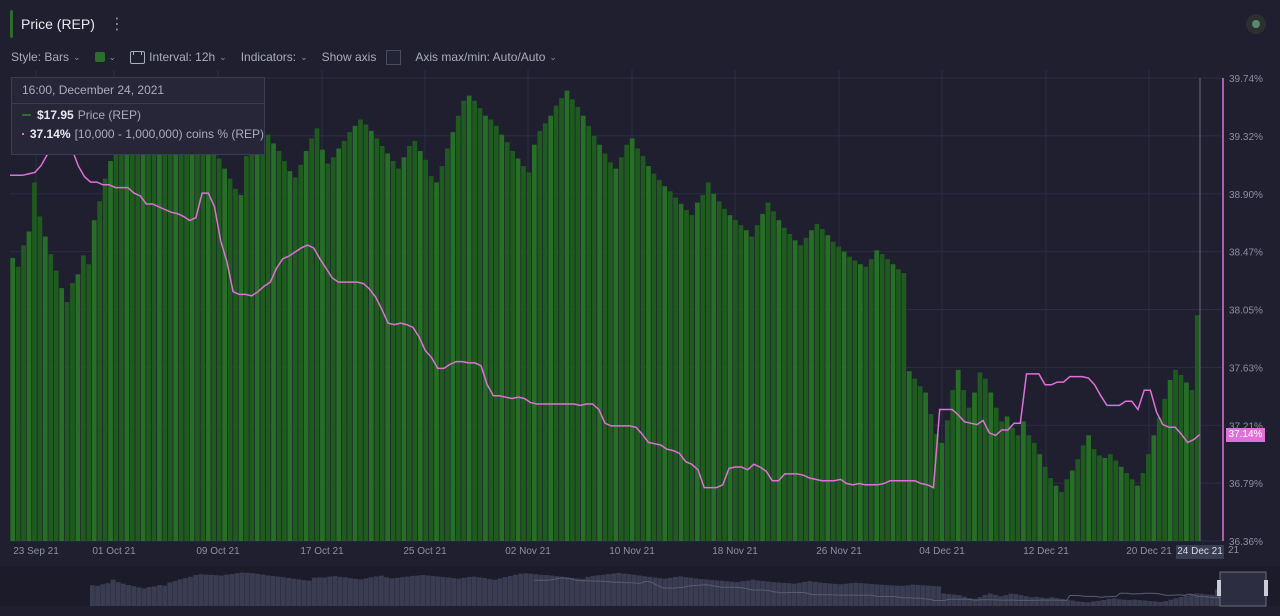 The image size is (1280, 616). Describe the element at coordinates (486, 57) in the screenshot. I see `axis-range-dropdown: Axis max/min: Auto/Auto ⌄` at that location.